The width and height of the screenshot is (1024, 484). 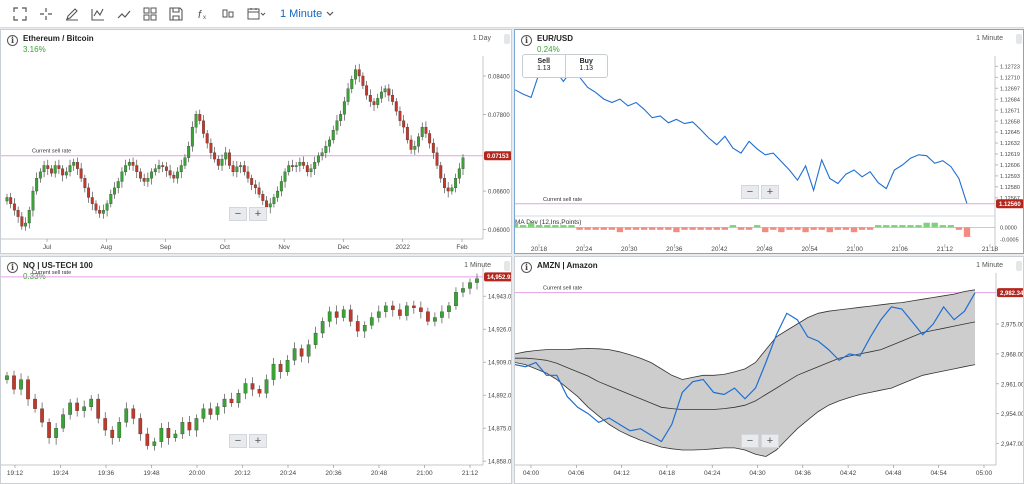 I want to click on interval-dropdown: 1 Minute, so click(x=307, y=14).